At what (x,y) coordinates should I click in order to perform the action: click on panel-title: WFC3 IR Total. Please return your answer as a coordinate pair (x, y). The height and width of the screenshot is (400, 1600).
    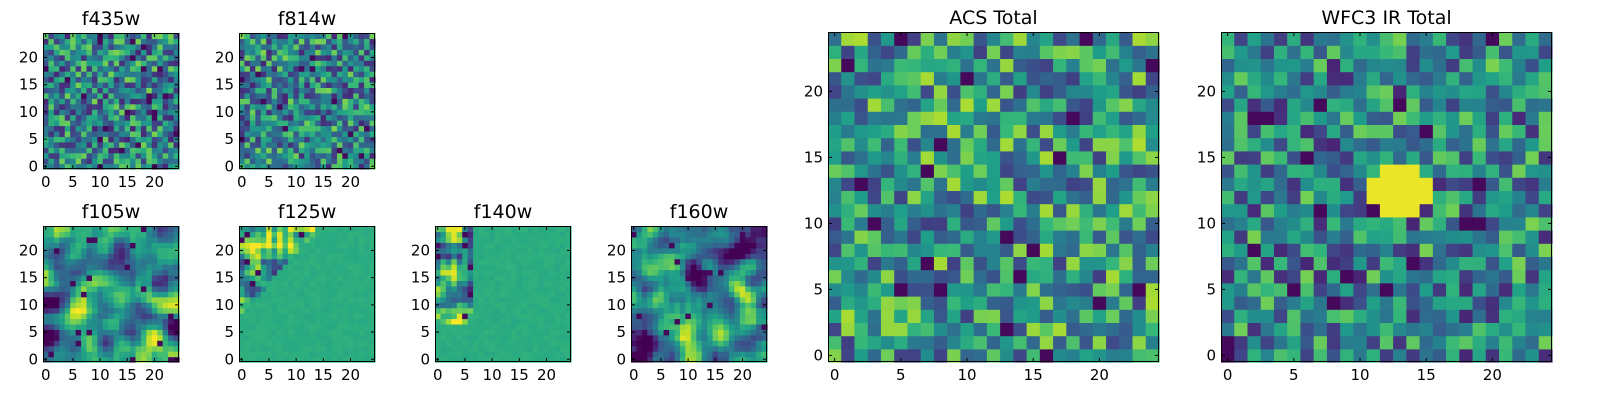
    Looking at the image, I should click on (1386, 18).